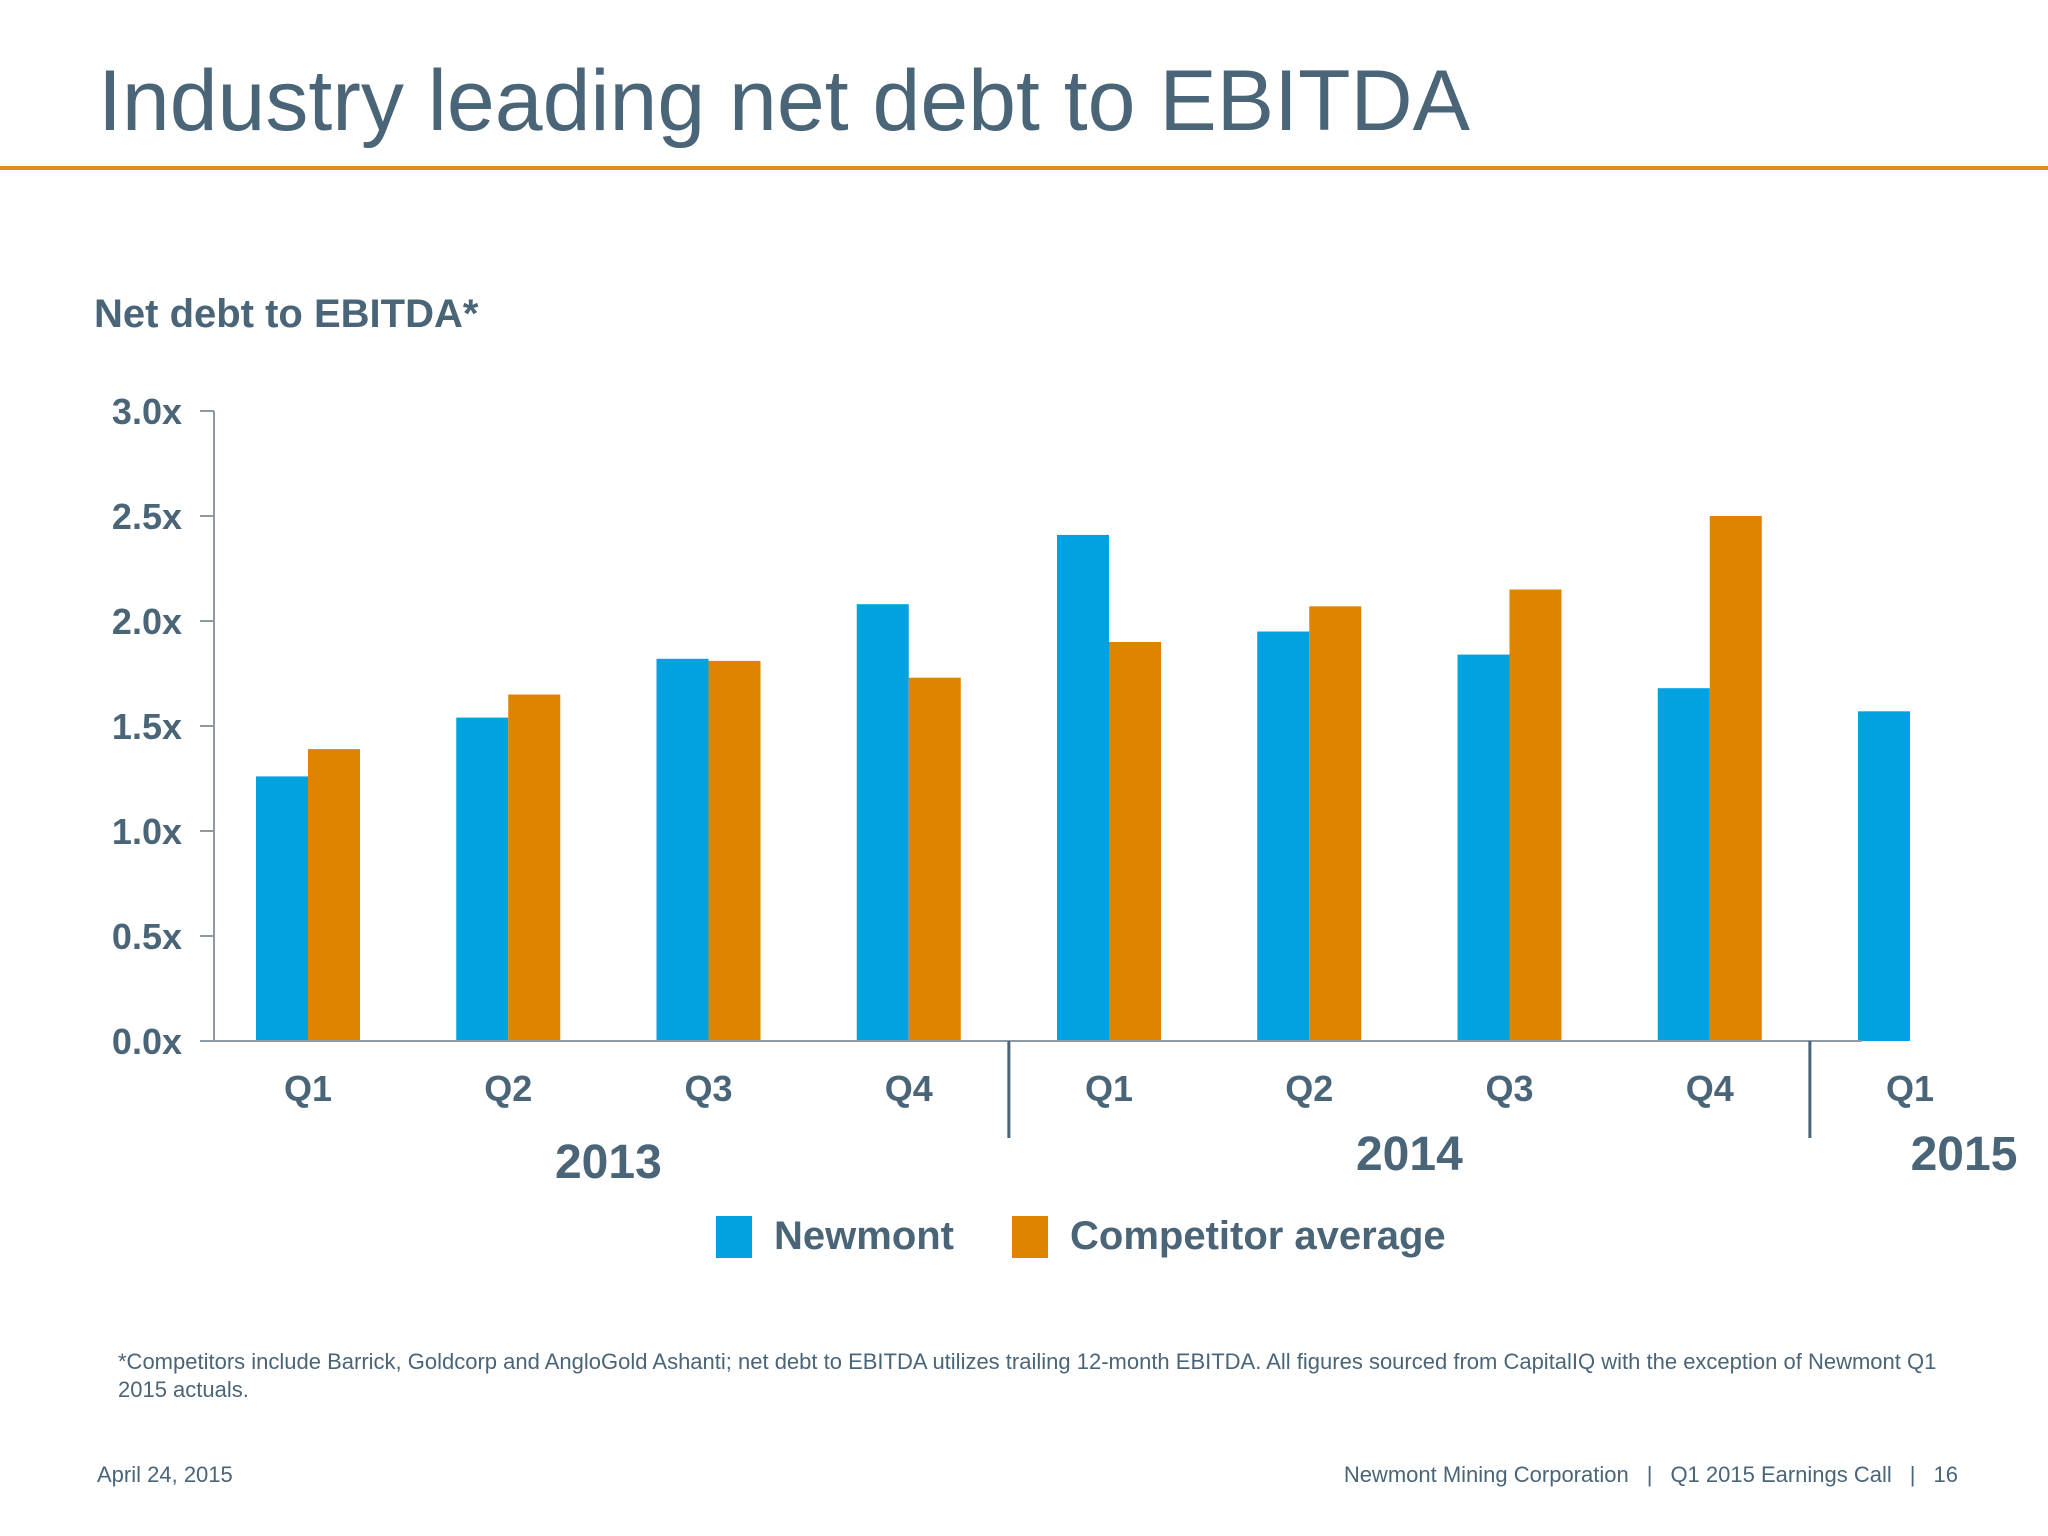 The height and width of the screenshot is (1536, 2048). What do you see at coordinates (864, 1236) in the screenshot?
I see `legend-label-newmont: Newmont` at bounding box center [864, 1236].